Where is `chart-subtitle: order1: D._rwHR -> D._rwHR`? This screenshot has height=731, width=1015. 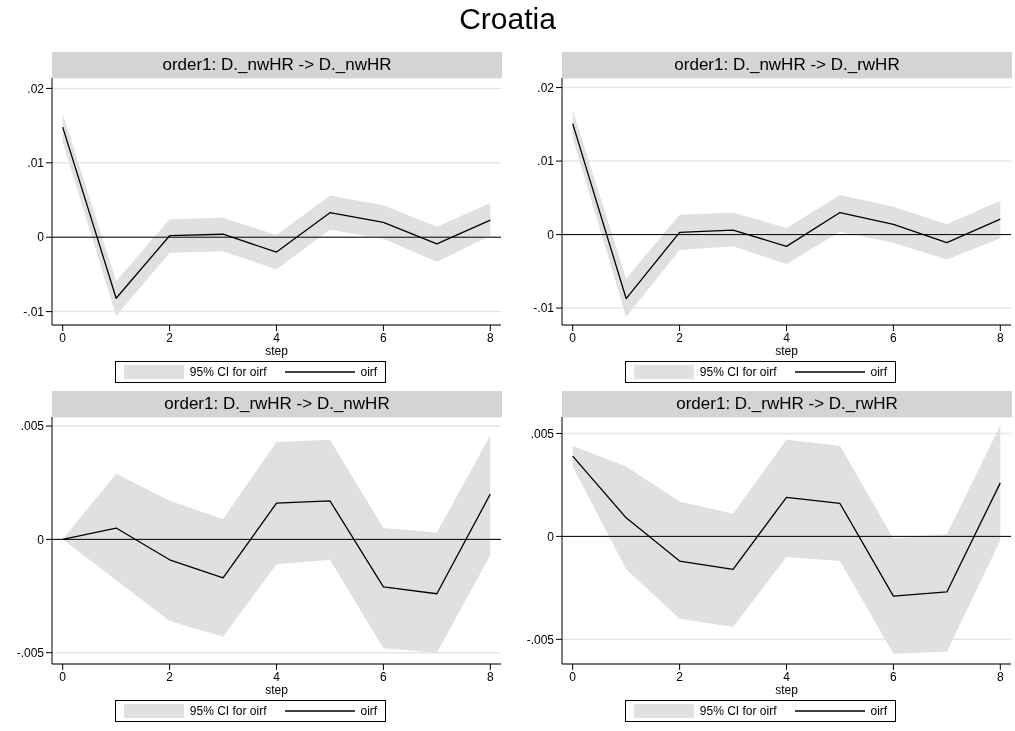 chart-subtitle: order1: D._rwHR -> D._rwHR is located at coordinates (787, 404).